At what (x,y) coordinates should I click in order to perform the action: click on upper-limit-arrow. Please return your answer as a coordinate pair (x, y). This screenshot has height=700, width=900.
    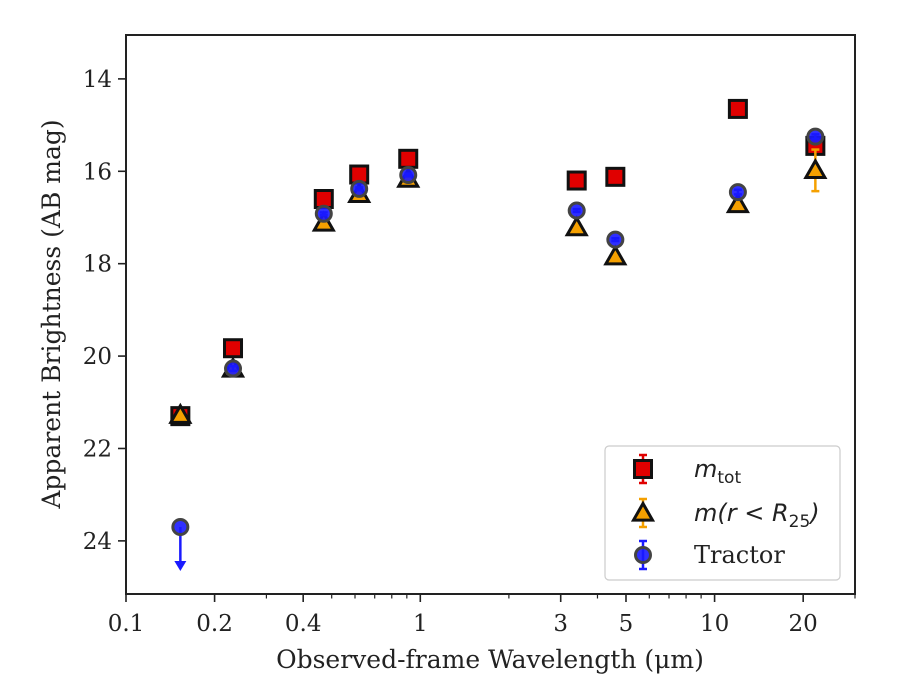
    Looking at the image, I should click on (180, 566).